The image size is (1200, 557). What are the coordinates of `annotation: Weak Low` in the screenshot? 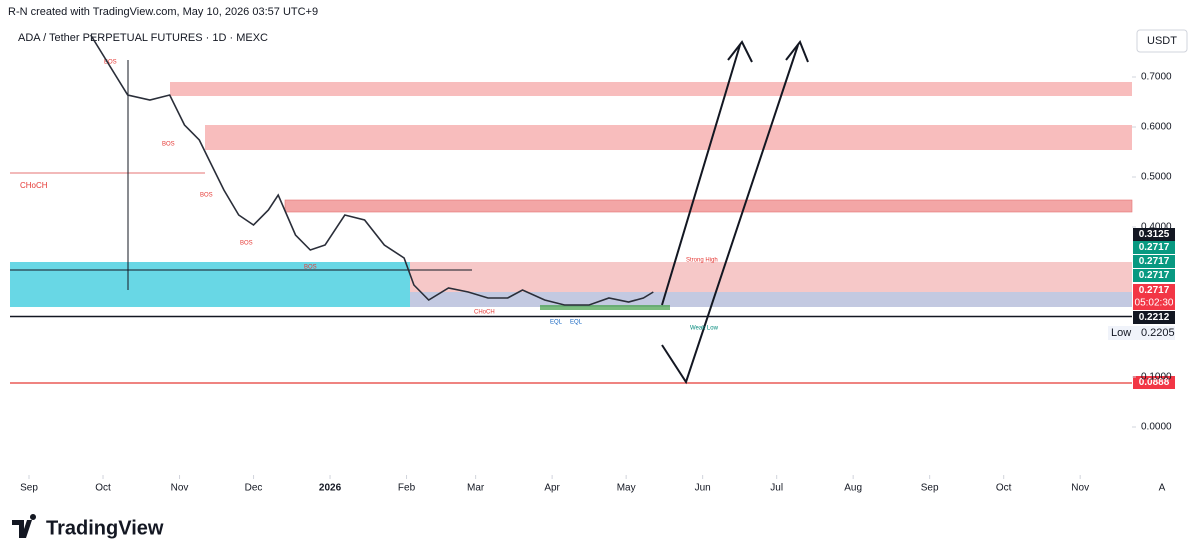 It's located at (704, 329).